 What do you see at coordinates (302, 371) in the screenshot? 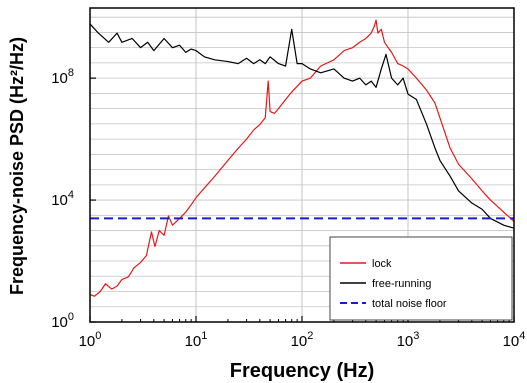
I see `x-axis-title: Frequency (Hz)` at bounding box center [302, 371].